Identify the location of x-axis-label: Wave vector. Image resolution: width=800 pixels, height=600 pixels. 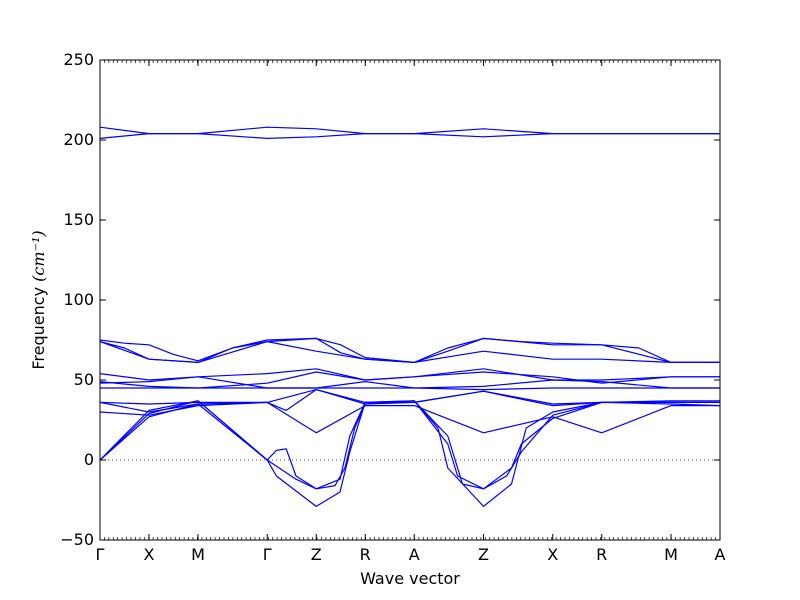
(410, 578).